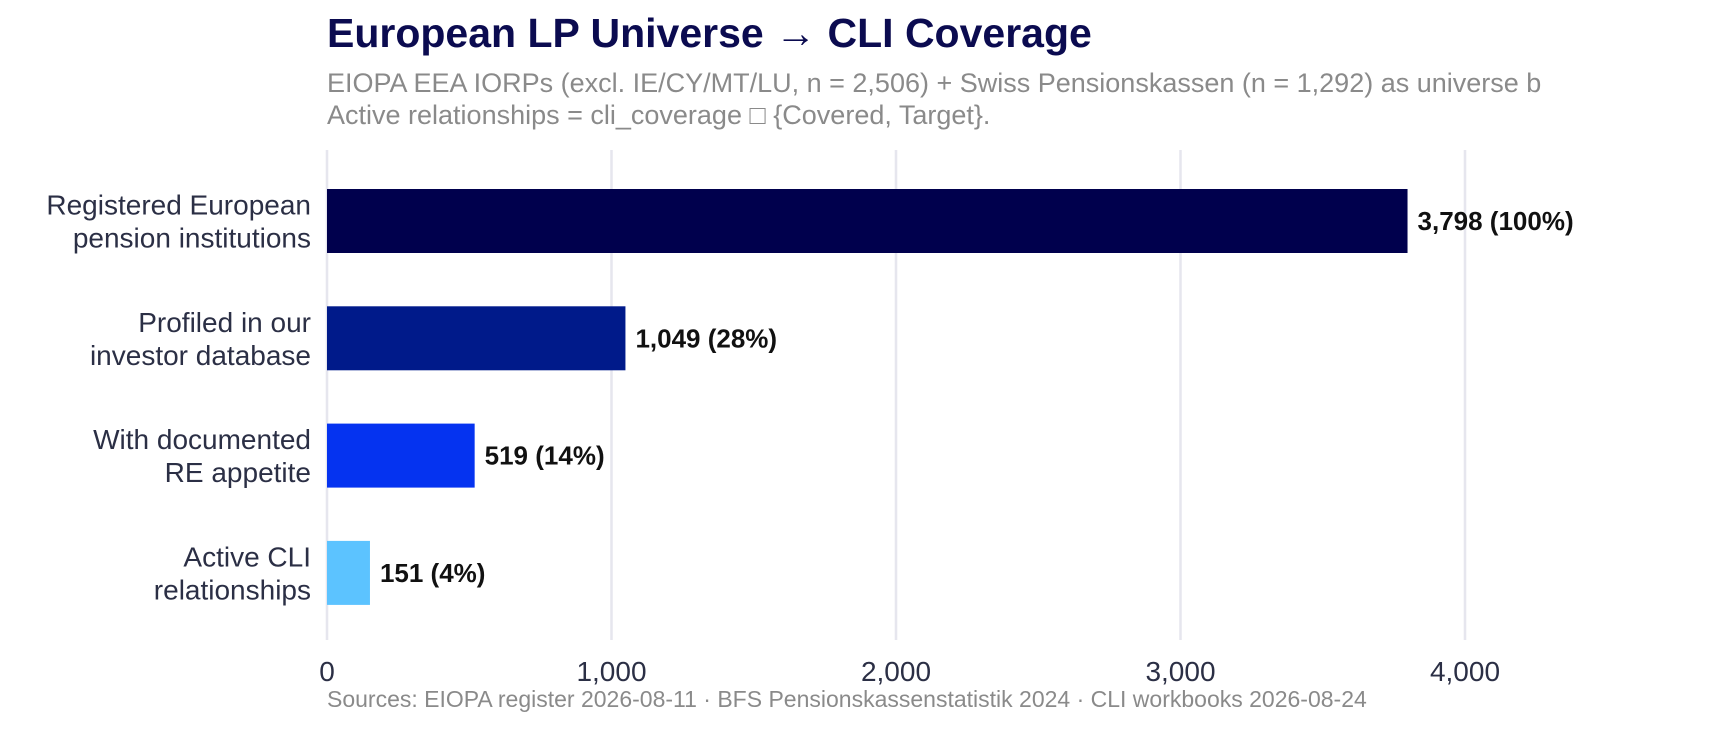  Describe the element at coordinates (200, 355) in the screenshot. I see `category-label: investor database` at that location.